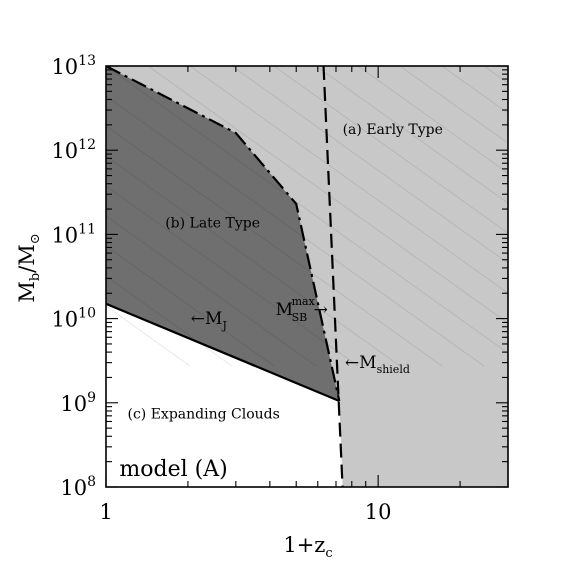  I want to click on curve-m-j, so click(223, 352).